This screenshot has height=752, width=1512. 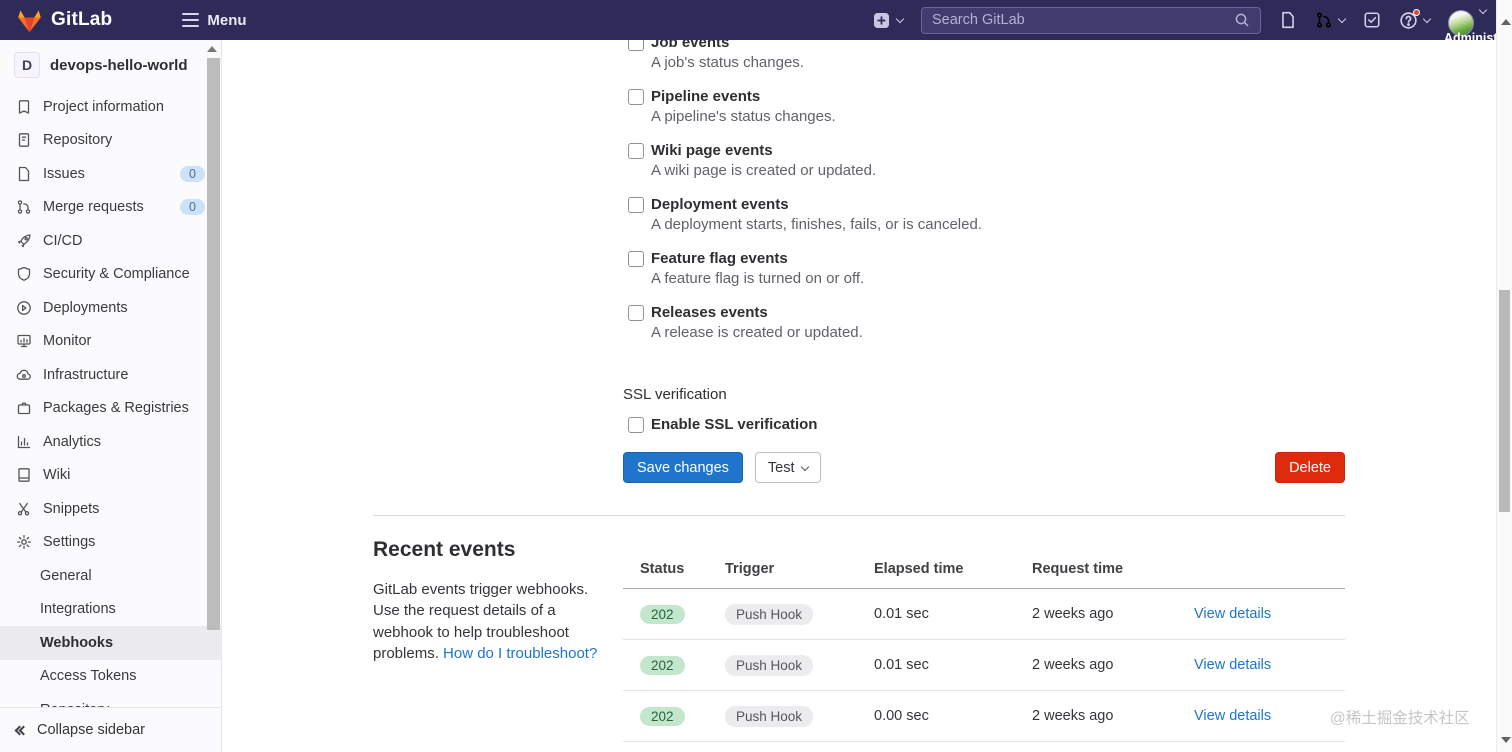 I want to click on gear-icon, so click(x=24, y=542).